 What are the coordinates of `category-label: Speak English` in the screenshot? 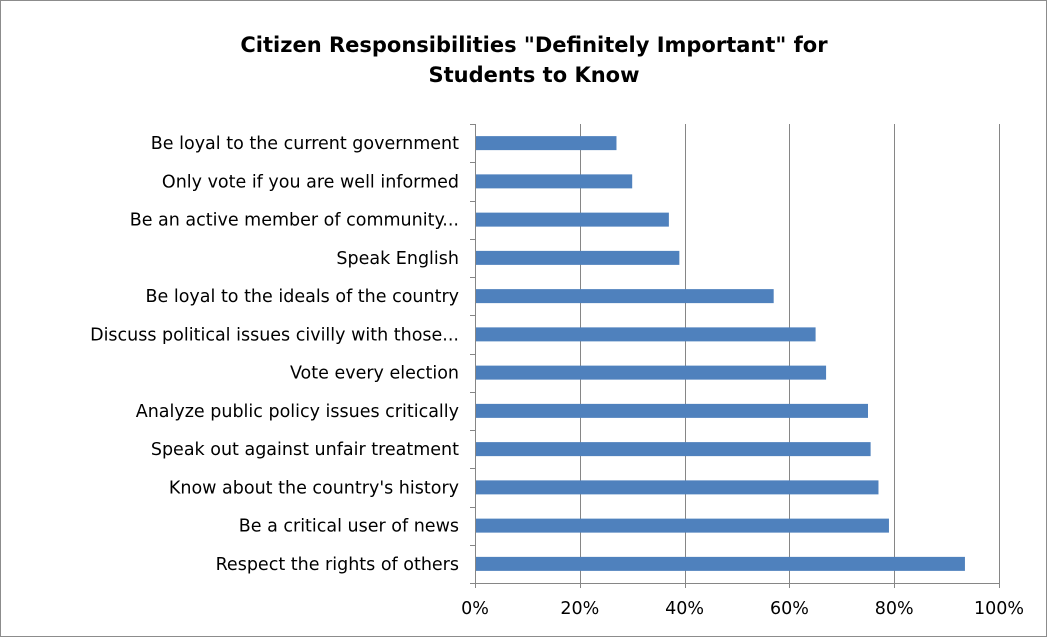 It's located at (397, 259).